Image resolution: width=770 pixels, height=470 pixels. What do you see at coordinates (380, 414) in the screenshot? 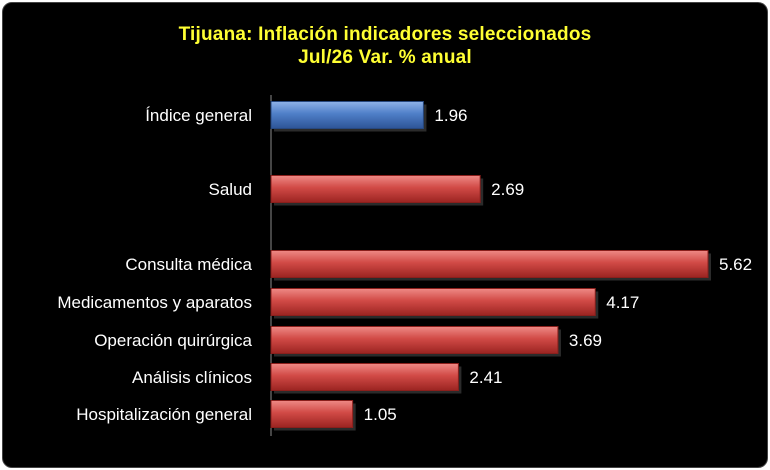
I see `data-label: 1.05` at bounding box center [380, 414].